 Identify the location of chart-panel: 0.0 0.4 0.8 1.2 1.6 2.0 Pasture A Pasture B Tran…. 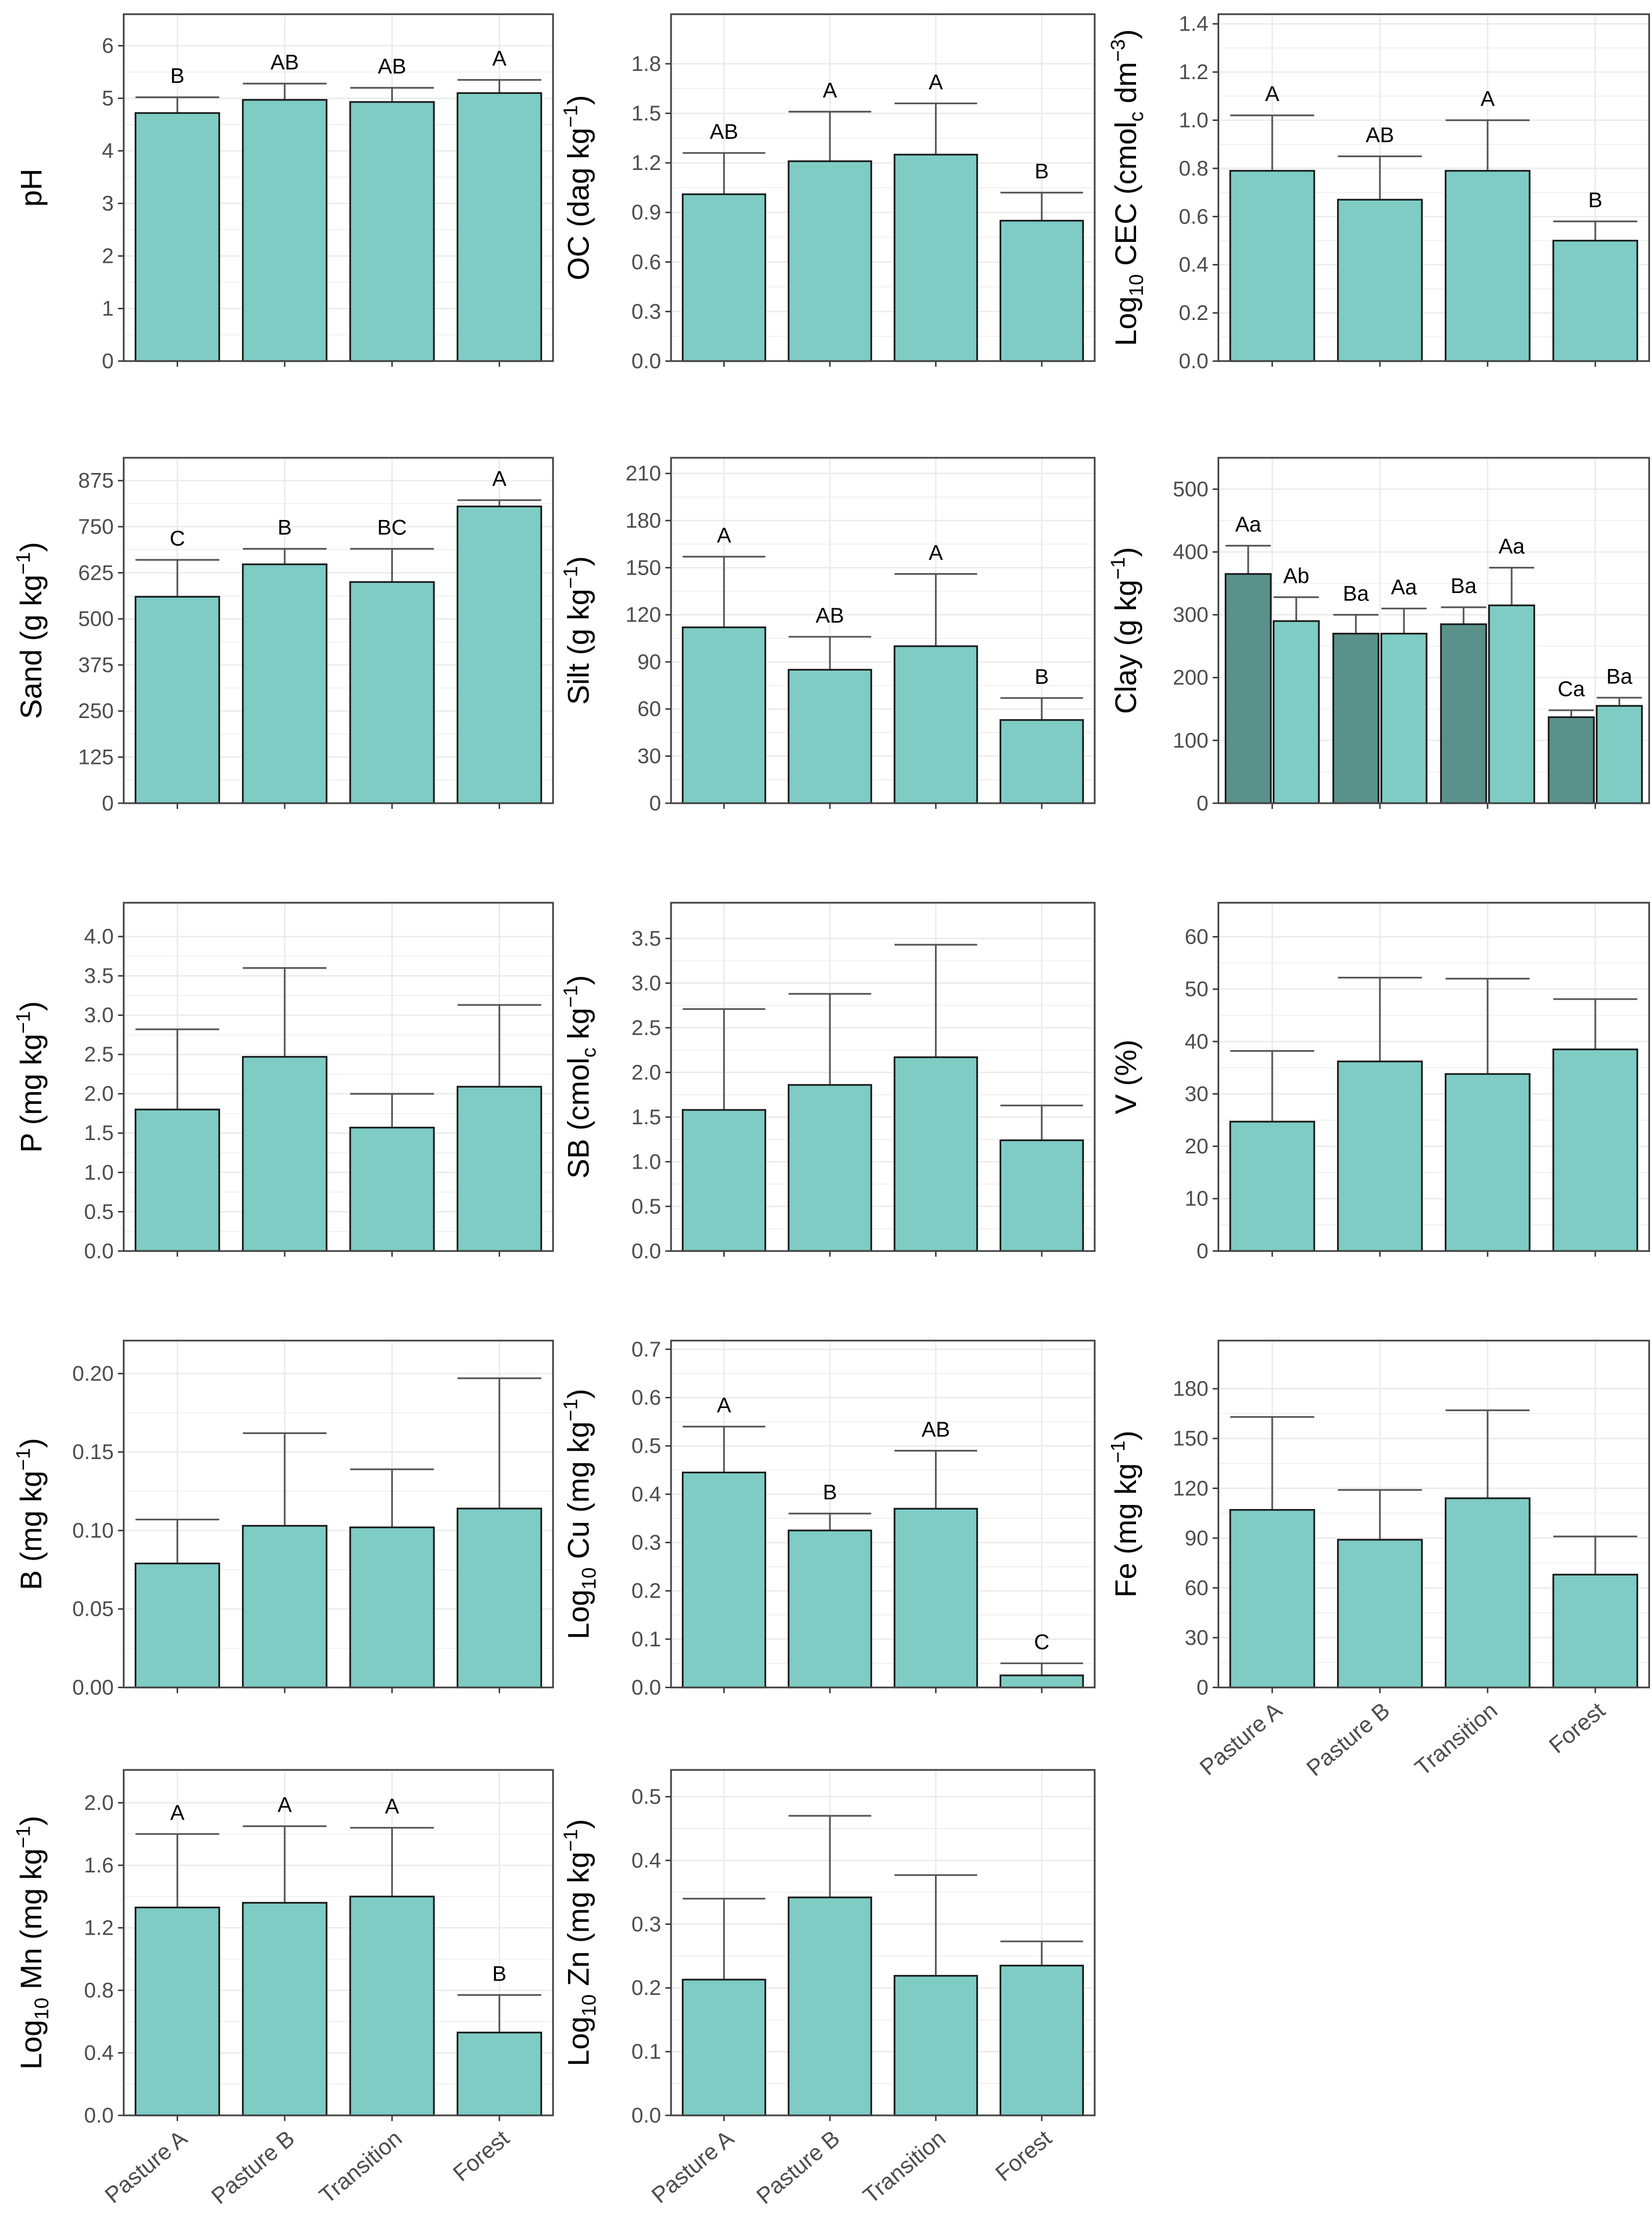
(283, 1989).